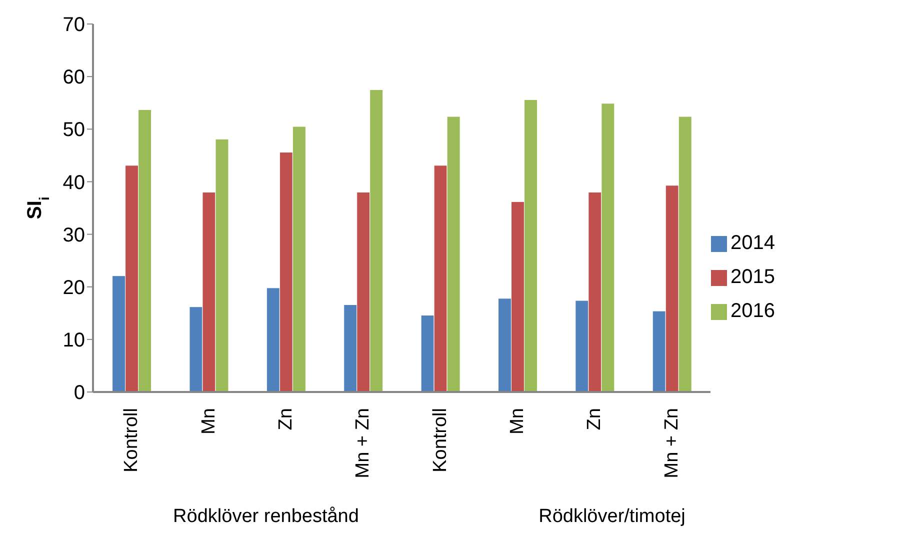 This screenshot has height=554, width=905. What do you see at coordinates (73, 235) in the screenshot?
I see `y-tick-label: 30` at bounding box center [73, 235].